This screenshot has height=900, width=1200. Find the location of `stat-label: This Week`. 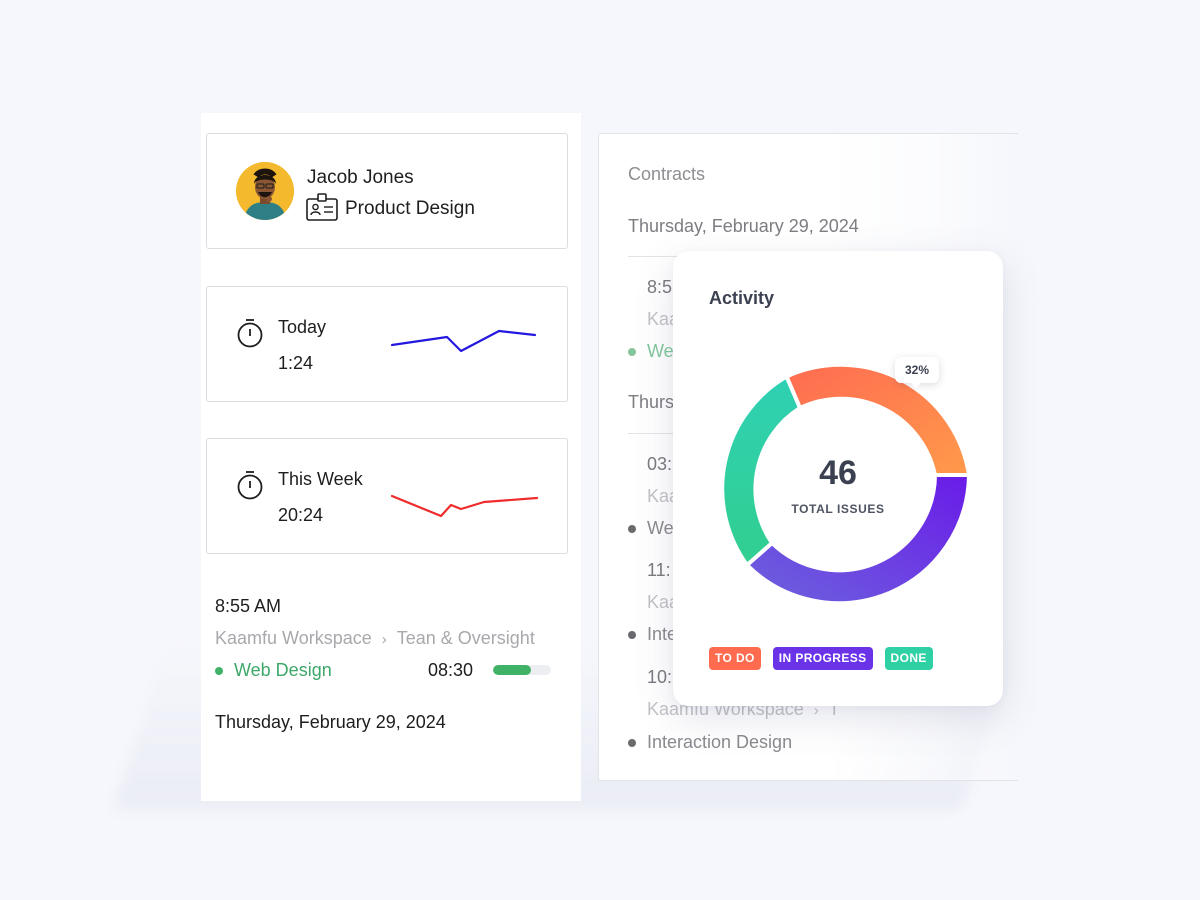

stat-label: This Week is located at coordinates (320, 479).